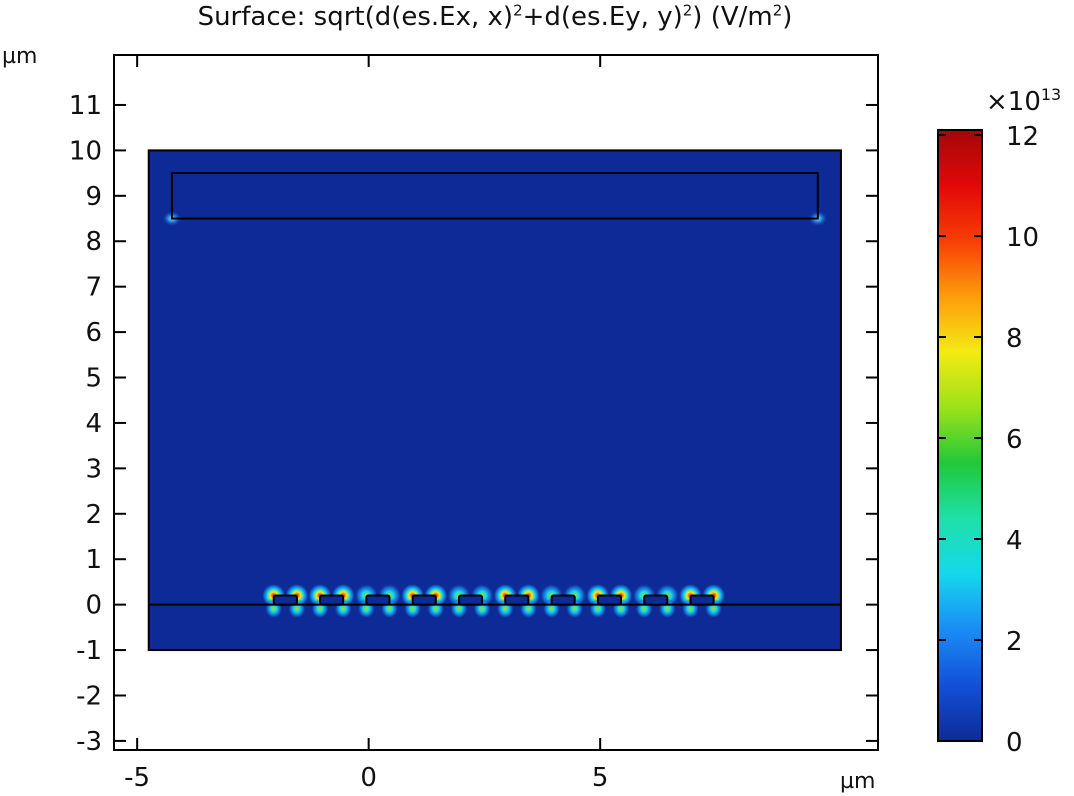 This screenshot has width=1074, height=796. What do you see at coordinates (1013, 102) in the screenshot?
I see `colorbar-multiplier-base: ×10` at bounding box center [1013, 102].